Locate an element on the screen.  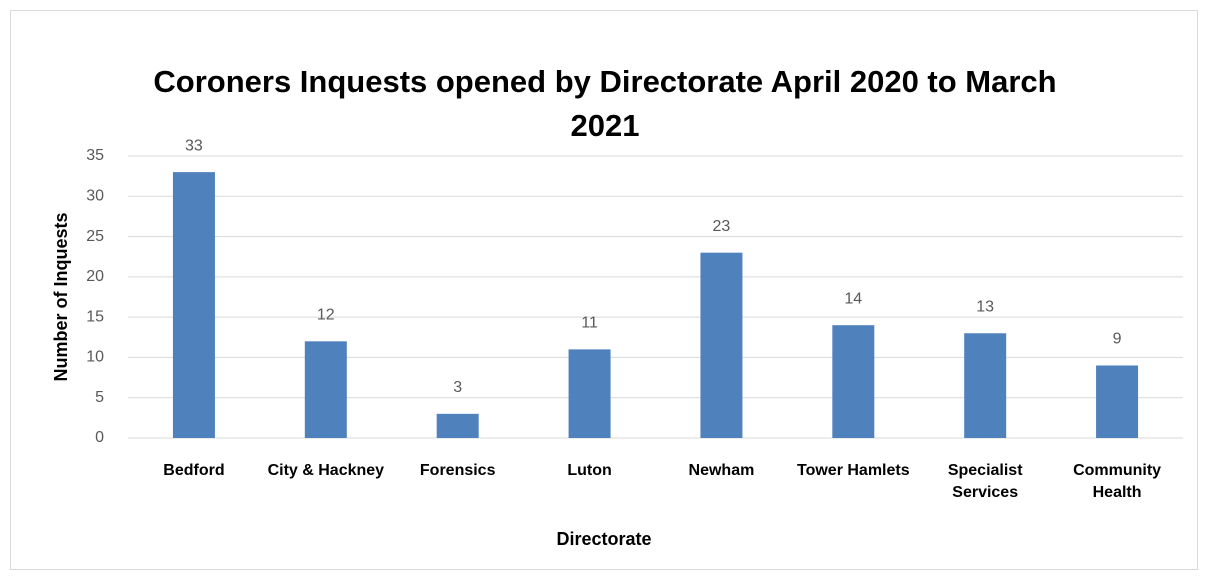
x-tick-label: City & Hackney is located at coordinates (326, 470).